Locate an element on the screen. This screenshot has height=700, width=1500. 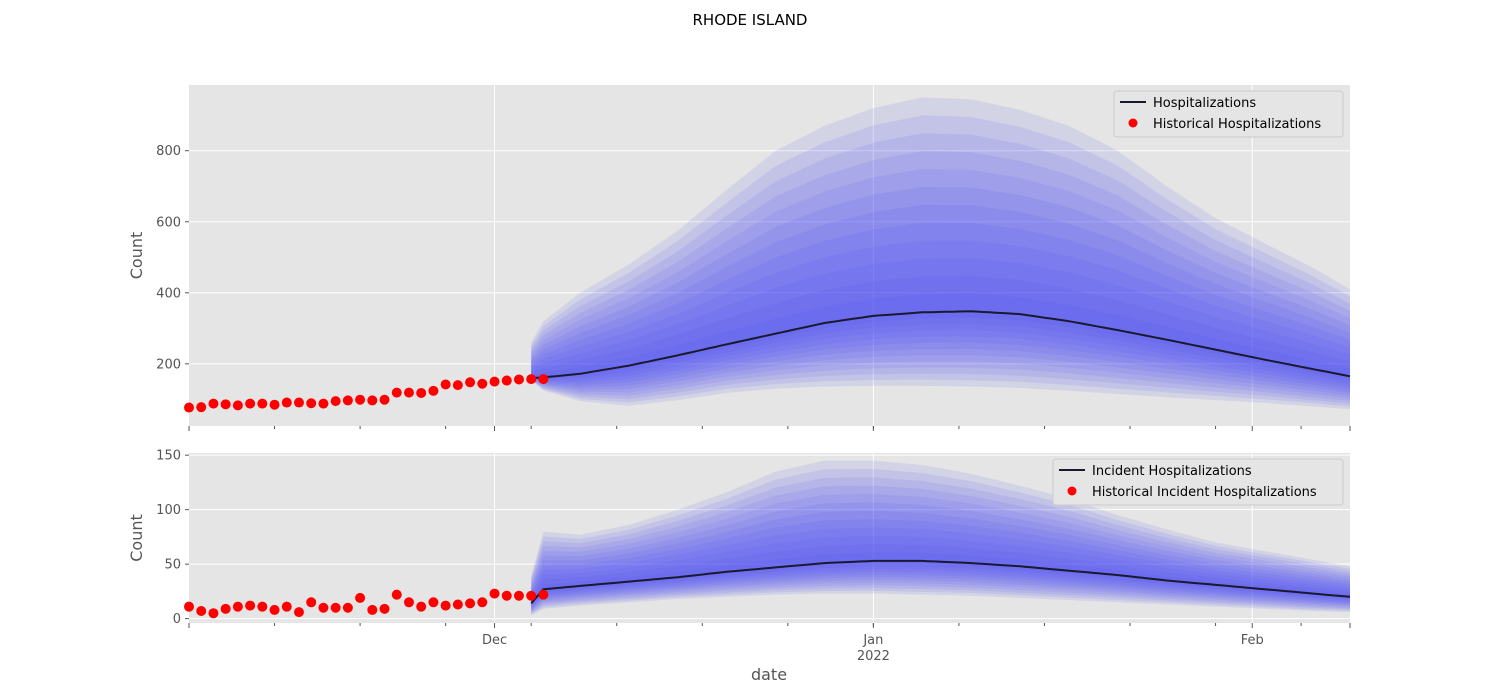
legend-label: Incident Hospitalizations is located at coordinates (1172, 471).